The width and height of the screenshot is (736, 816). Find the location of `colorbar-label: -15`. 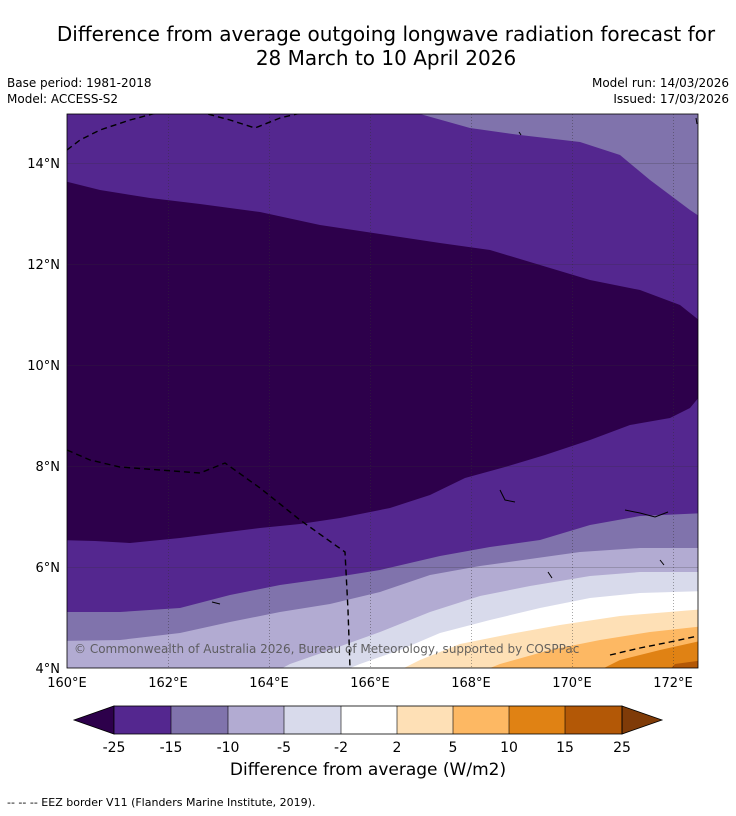

colorbar-label: -15 is located at coordinates (171, 748).